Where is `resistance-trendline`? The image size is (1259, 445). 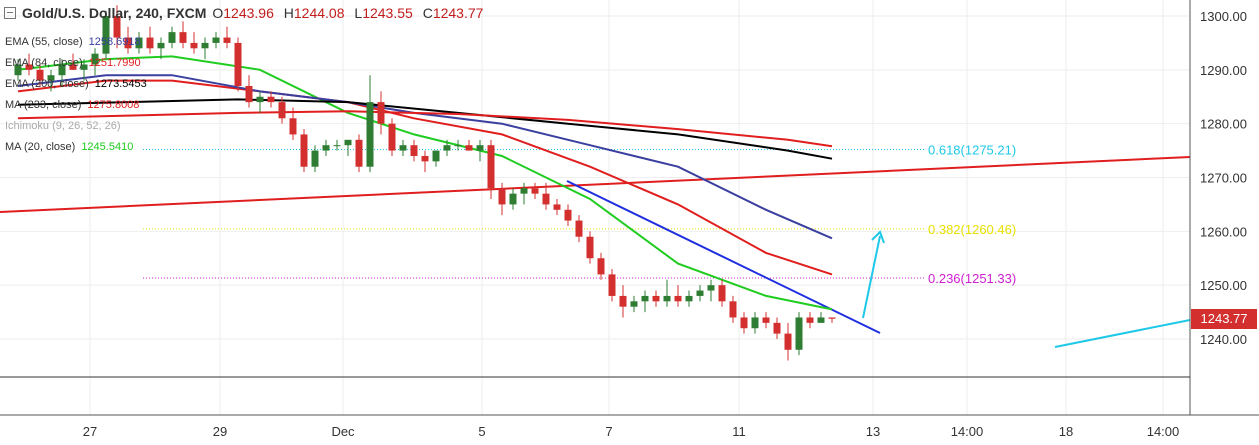 resistance-trendline is located at coordinates (595, 184).